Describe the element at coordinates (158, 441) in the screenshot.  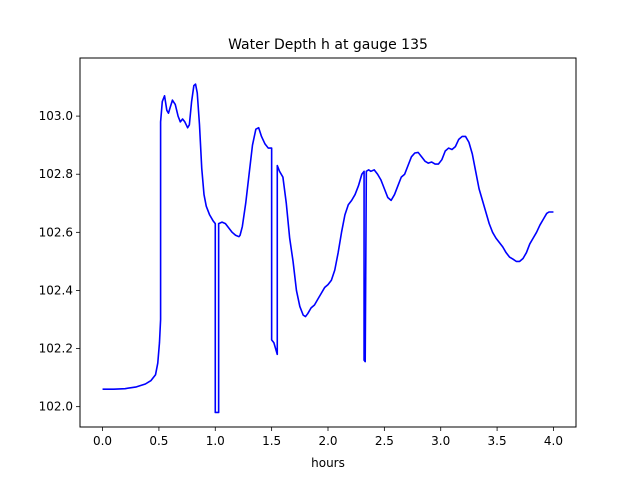
I see `x-tick-label: 0.5` at that location.